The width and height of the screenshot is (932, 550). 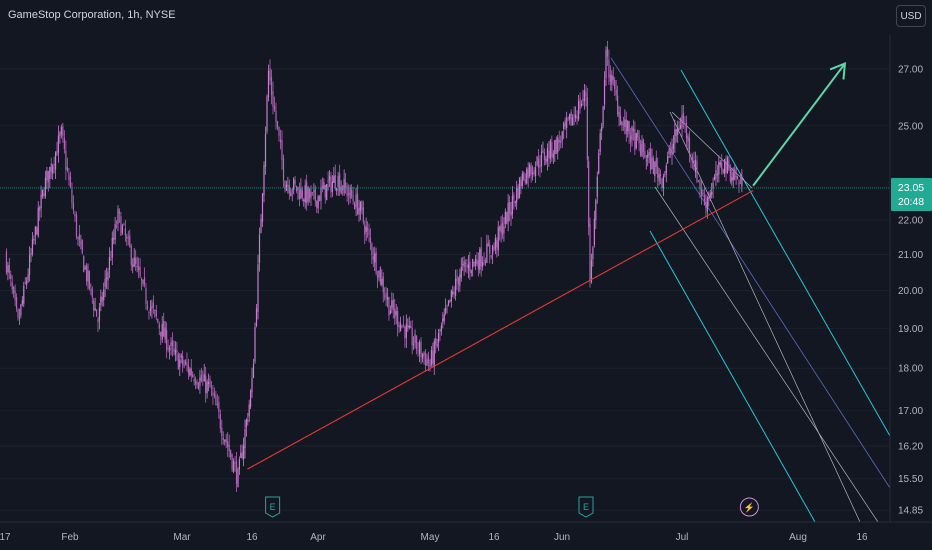 What do you see at coordinates (910, 126) in the screenshot?
I see `price-tick: 25.00` at bounding box center [910, 126].